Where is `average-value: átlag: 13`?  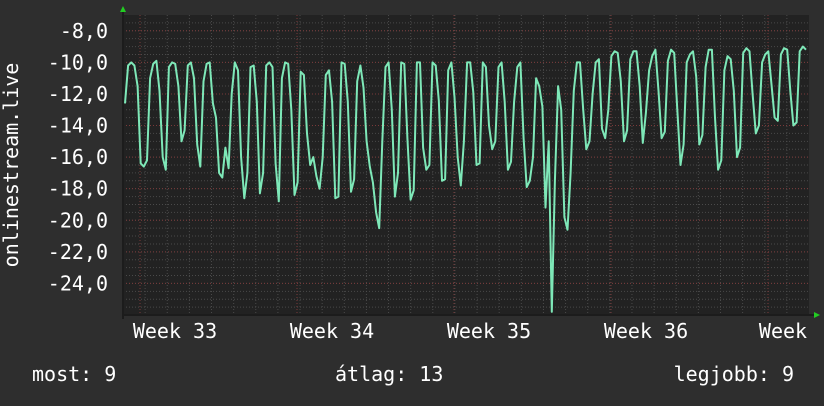
average-value: átlag: 13 is located at coordinates (389, 374).